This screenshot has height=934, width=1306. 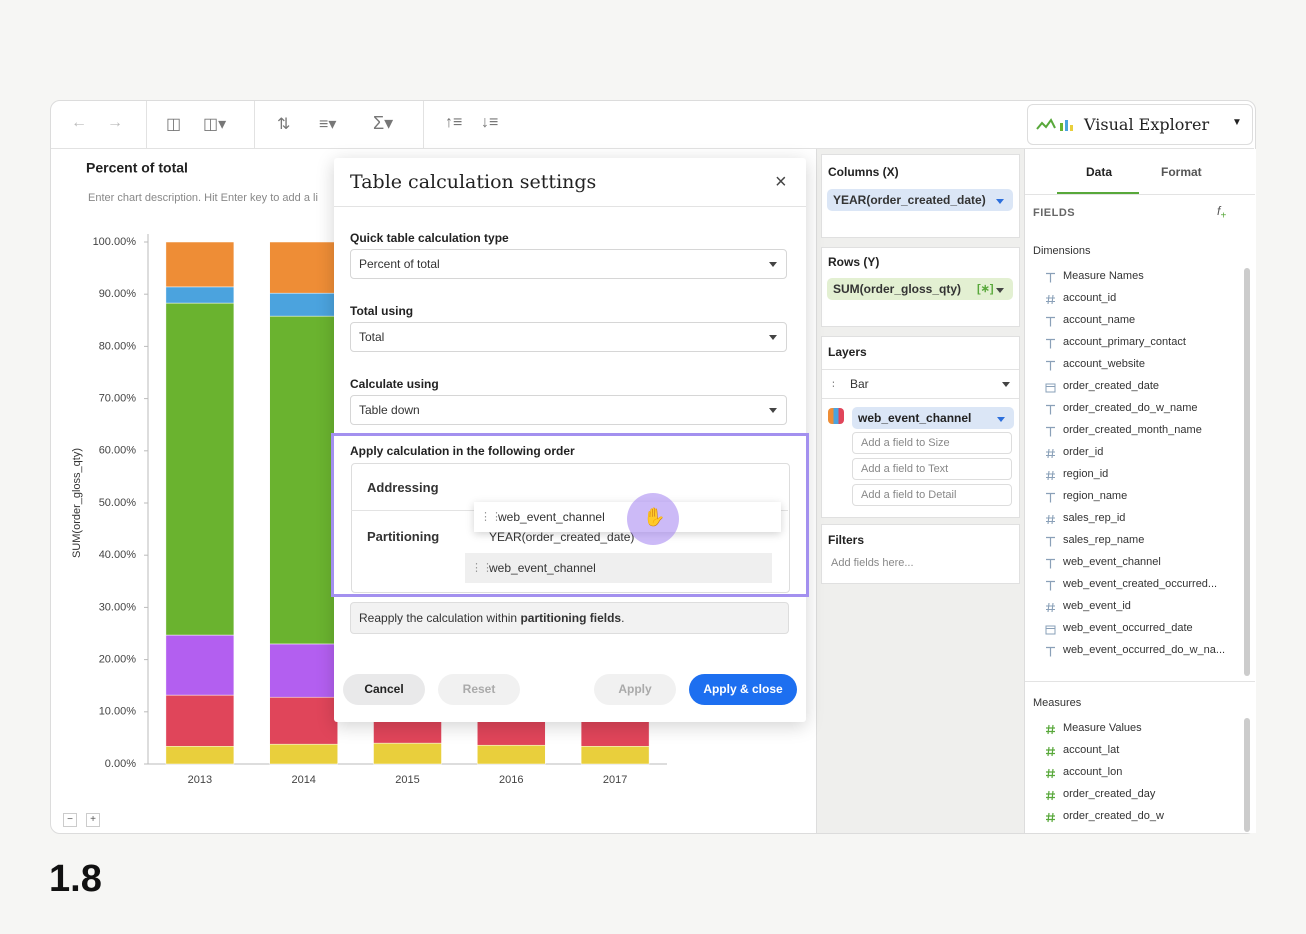 What do you see at coordinates (118, 399) in the screenshot?
I see `y-tick-label: 70.00%` at bounding box center [118, 399].